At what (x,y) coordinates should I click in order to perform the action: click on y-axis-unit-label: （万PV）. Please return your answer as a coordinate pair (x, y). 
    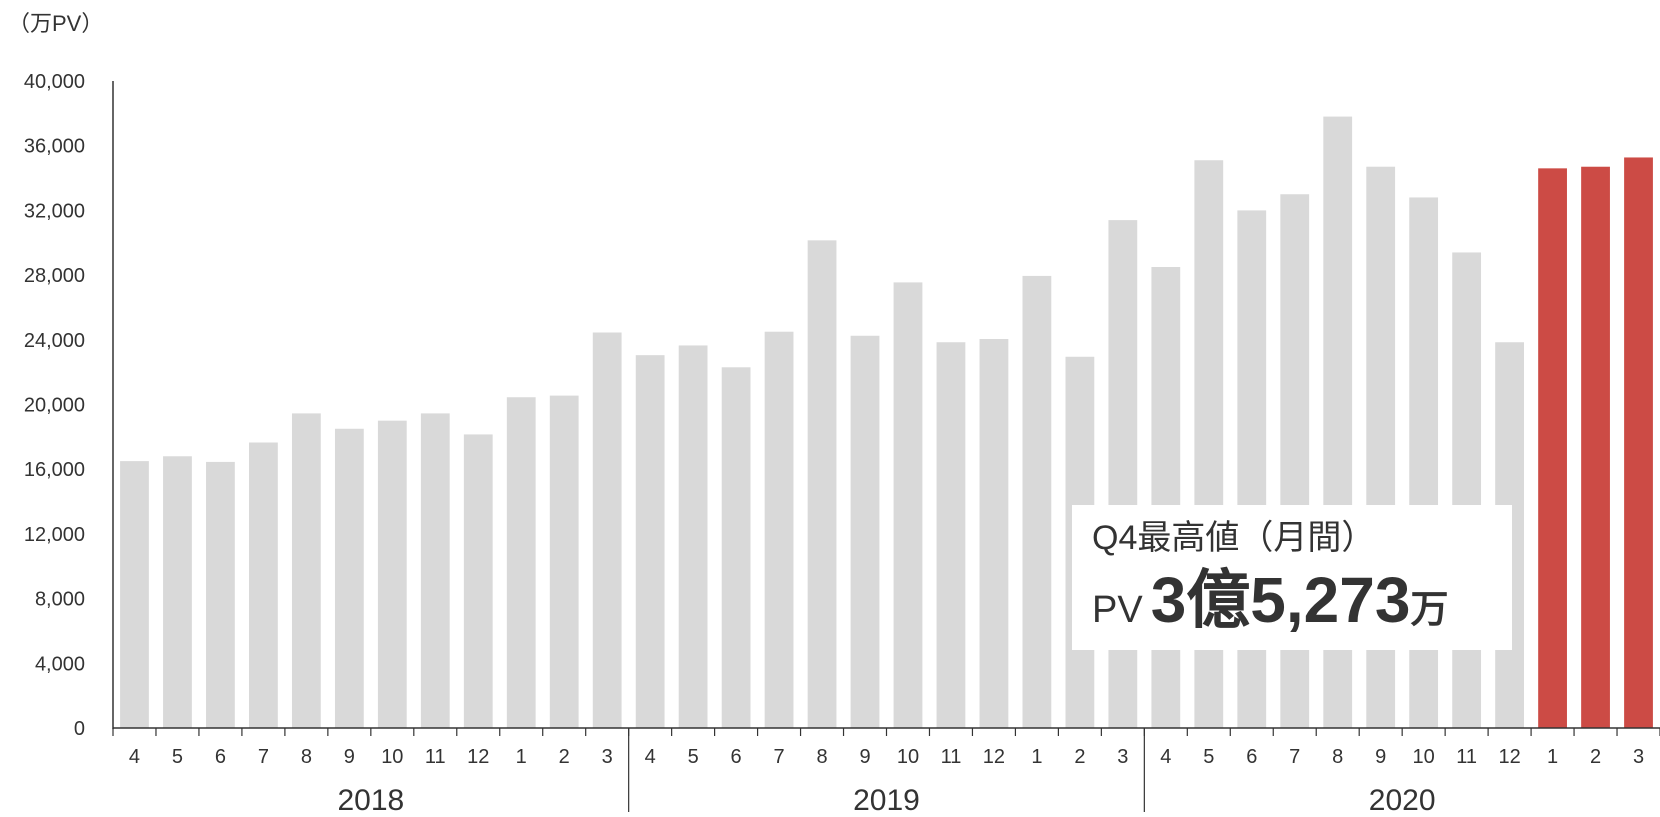
    Looking at the image, I should click on (56, 23).